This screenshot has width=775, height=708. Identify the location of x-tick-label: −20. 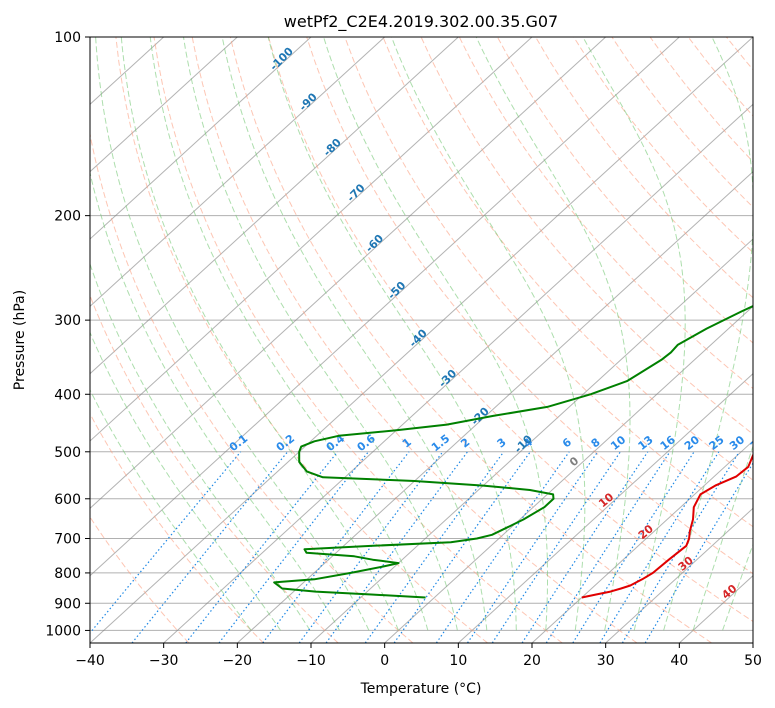
(238, 661).